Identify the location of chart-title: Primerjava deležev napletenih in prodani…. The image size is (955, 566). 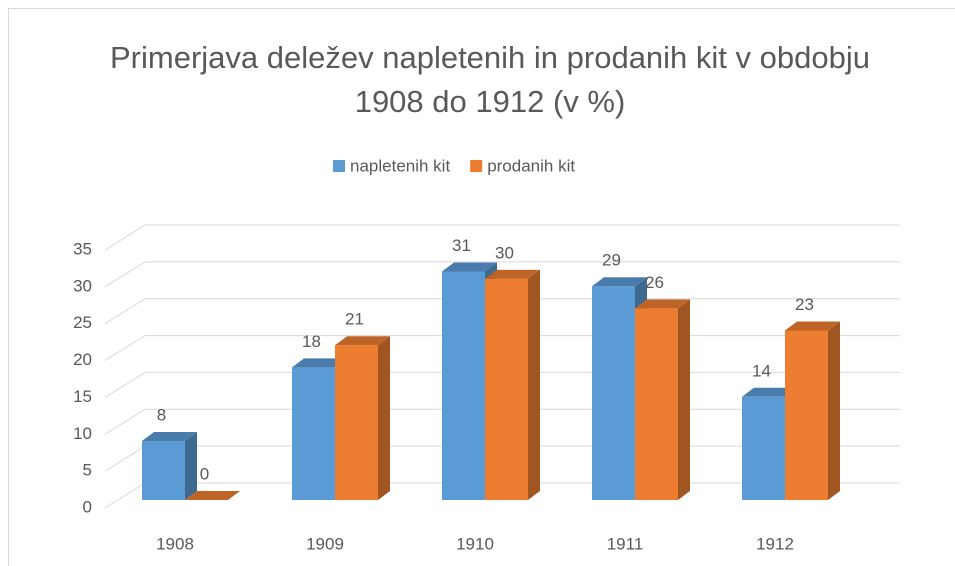
(490, 79).